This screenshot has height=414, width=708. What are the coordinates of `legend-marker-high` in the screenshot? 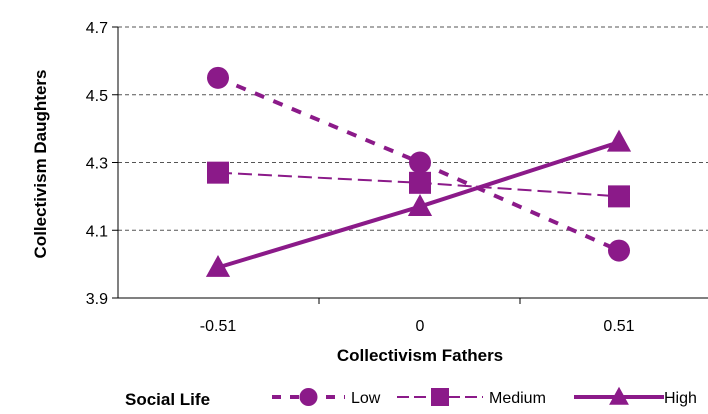 It's located at (619, 395).